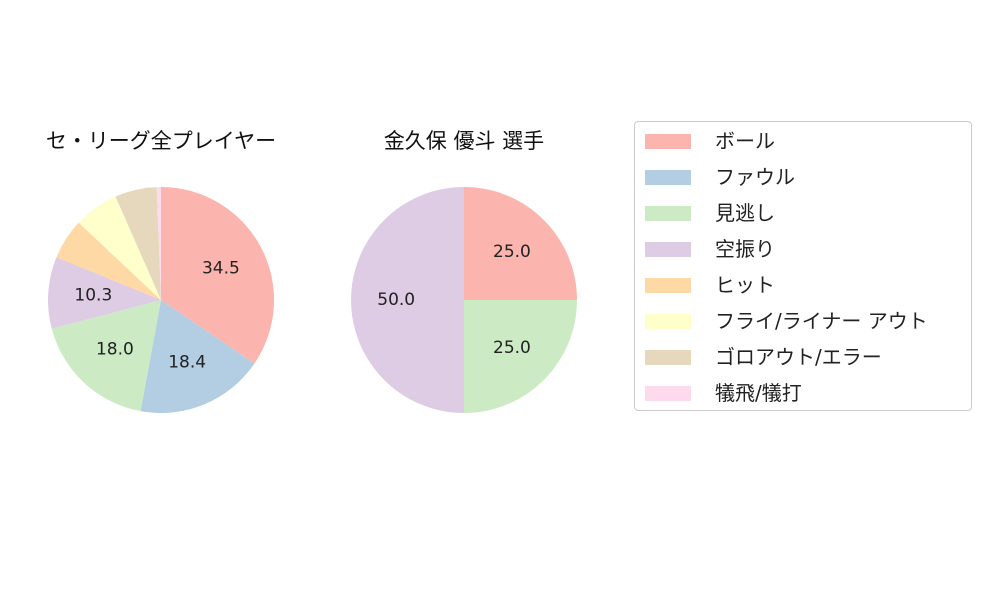  I want to click on legend-item-foul: ファウル, so click(805, 177).